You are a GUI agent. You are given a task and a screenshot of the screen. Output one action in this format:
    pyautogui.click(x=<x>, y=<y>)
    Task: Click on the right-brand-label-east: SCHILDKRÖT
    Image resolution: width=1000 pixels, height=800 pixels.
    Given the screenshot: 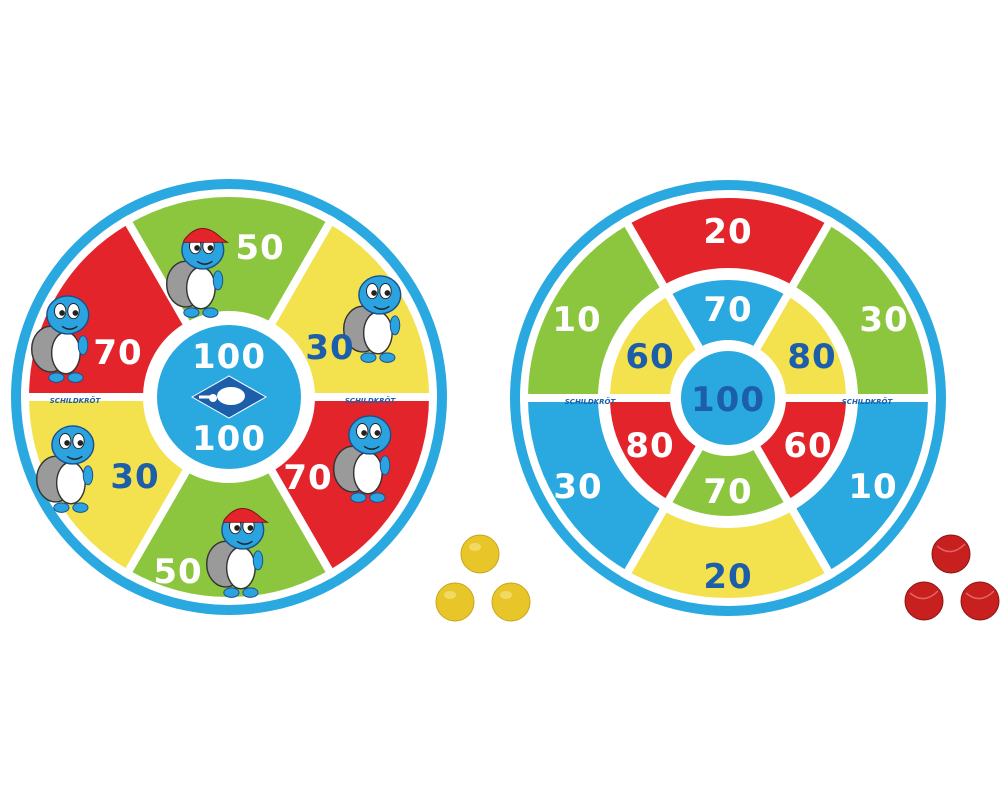 What is the action you would take?
    pyautogui.click(x=868, y=401)
    